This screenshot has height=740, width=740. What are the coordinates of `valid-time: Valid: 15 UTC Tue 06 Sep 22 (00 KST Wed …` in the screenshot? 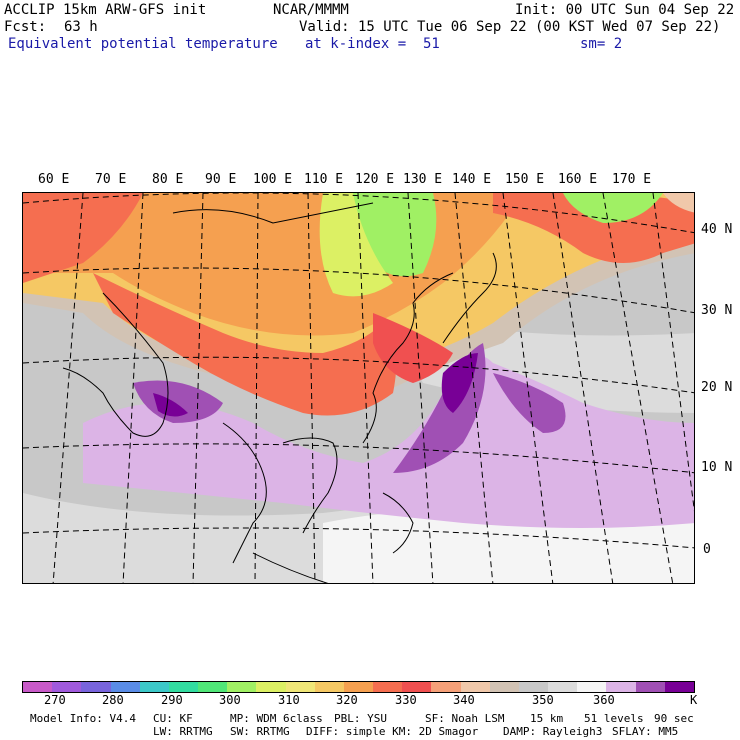 It's located at (510, 27).